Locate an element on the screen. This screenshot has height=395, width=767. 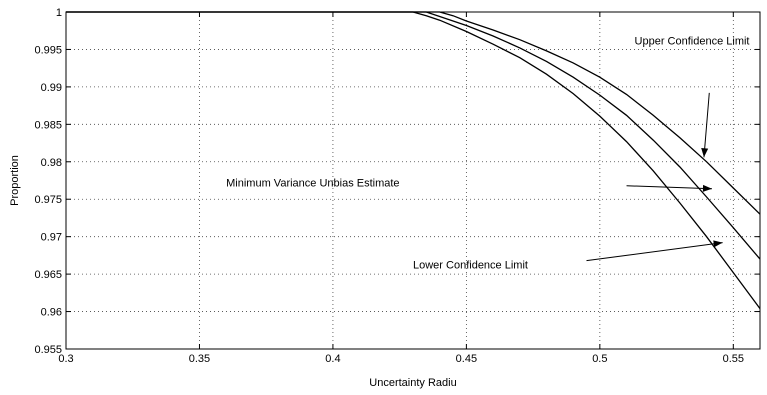
y-tick-label: 0.96 is located at coordinates (51, 313).